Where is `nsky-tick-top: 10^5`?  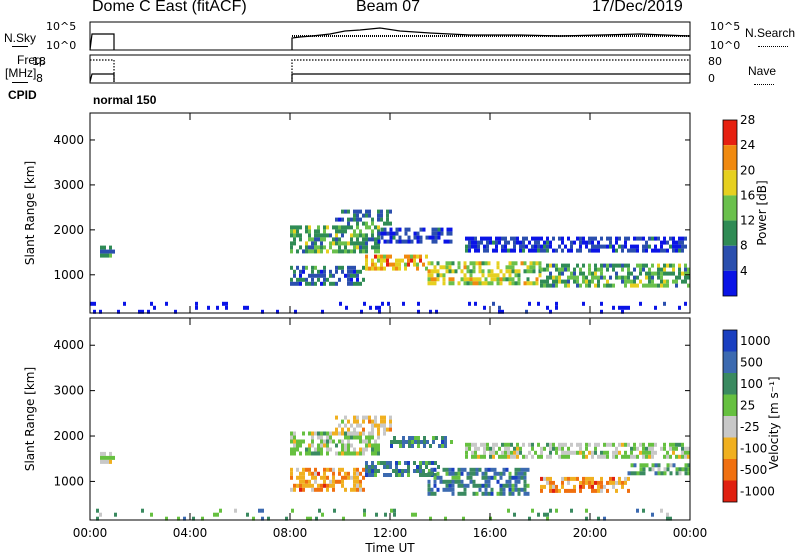 nsky-tick-top: 10^5 is located at coordinates (61, 26).